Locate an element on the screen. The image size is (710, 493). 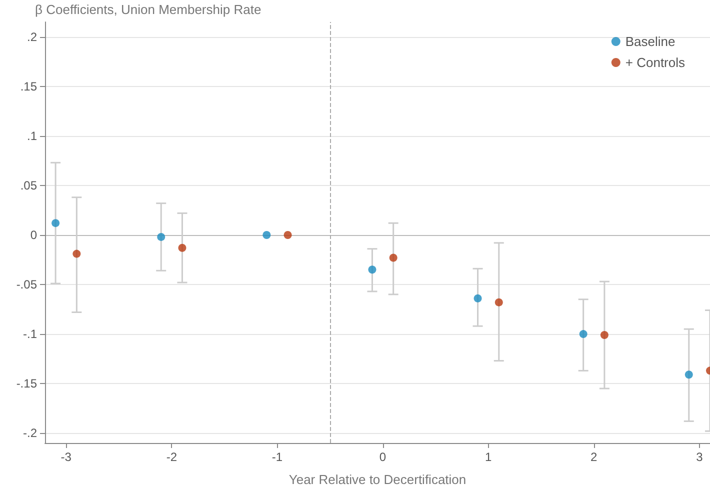
x-axis-title: Year Relative to Decertification is located at coordinates (377, 479).